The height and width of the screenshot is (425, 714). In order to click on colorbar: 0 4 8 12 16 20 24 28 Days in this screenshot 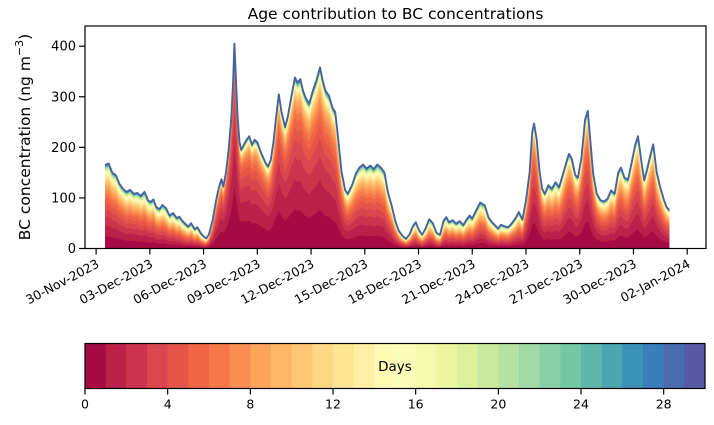, I will do `click(393, 377)`.